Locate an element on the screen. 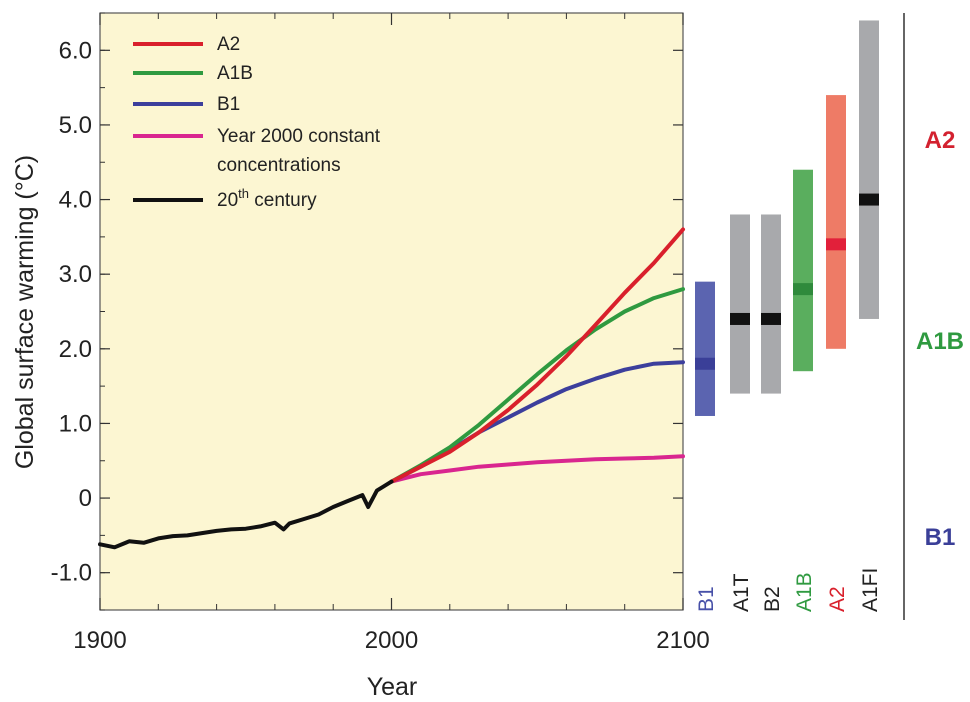  range-bar-a1fi is located at coordinates (869, 169).